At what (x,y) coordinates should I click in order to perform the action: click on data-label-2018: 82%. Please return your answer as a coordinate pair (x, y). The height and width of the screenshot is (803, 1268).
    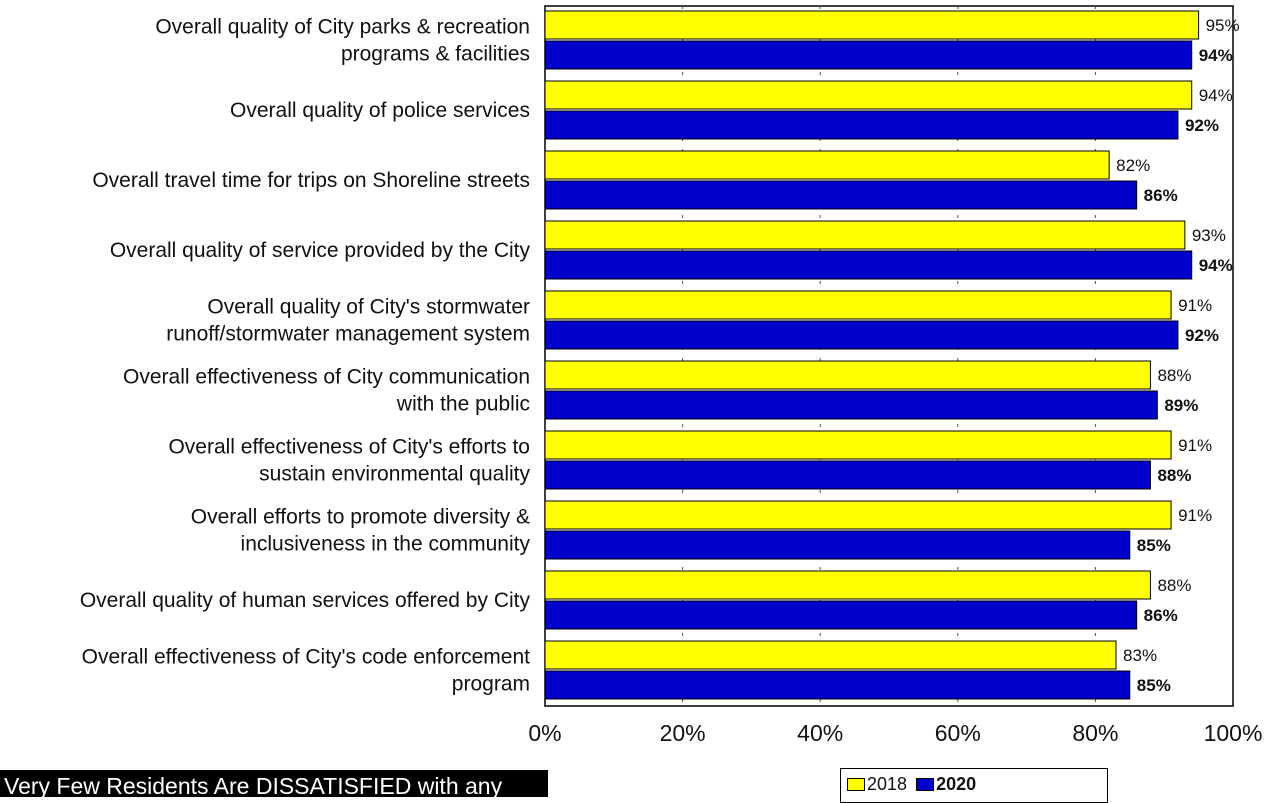
    Looking at the image, I should click on (1133, 165).